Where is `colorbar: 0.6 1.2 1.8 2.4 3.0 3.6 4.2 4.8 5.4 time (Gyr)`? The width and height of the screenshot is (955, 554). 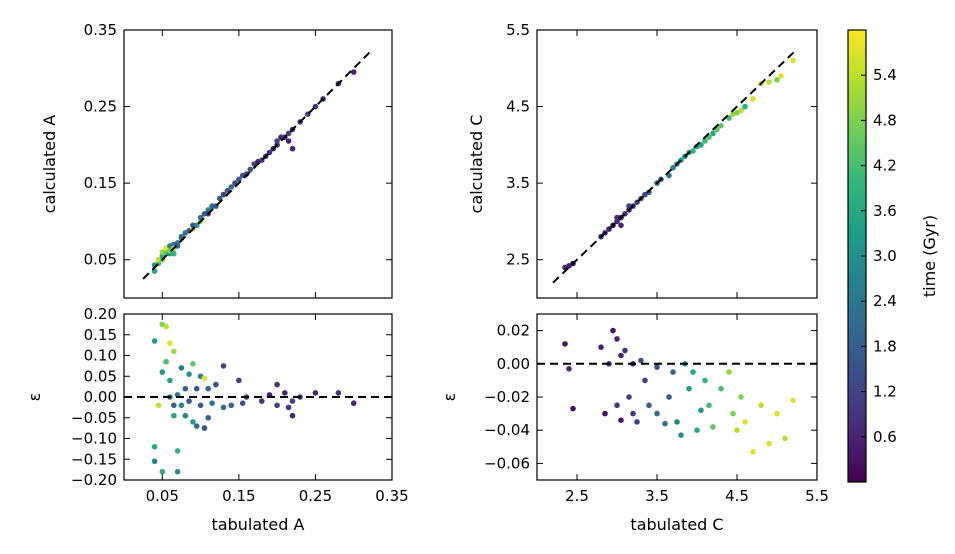 colorbar: 0.6 1.2 1.8 2.4 3.0 3.6 4.2 4.8 5.4 time (Gyr) is located at coordinates (893, 256).